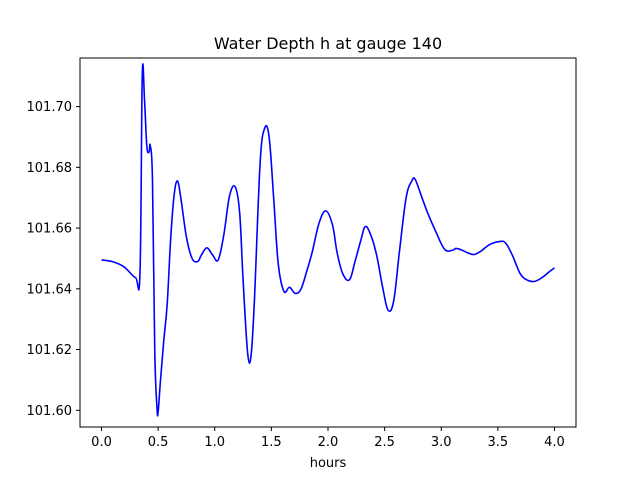 Image resolution: width=640 pixels, height=480 pixels. Describe the element at coordinates (441, 442) in the screenshot. I see `x-tick-label: 3.0` at that location.